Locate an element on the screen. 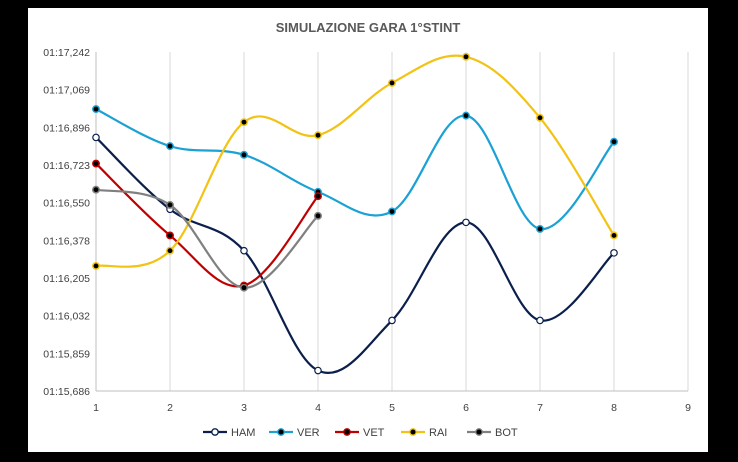  legend-label-ham: HAM is located at coordinates (243, 433).